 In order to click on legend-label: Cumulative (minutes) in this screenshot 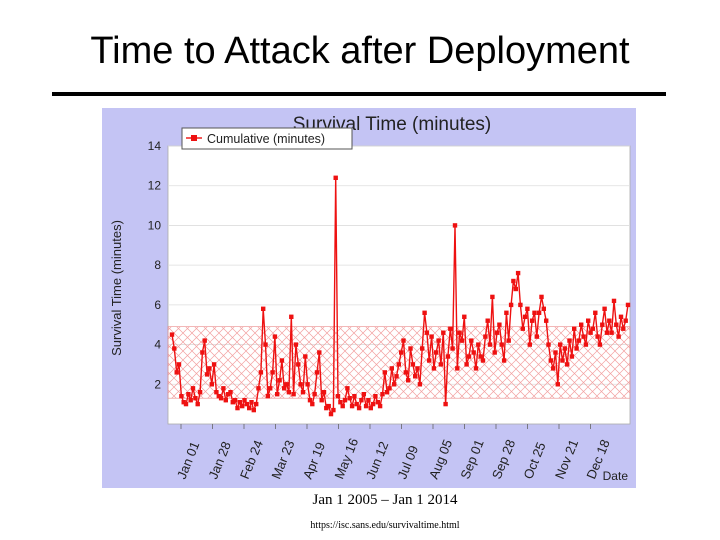, I will do `click(266, 139)`.